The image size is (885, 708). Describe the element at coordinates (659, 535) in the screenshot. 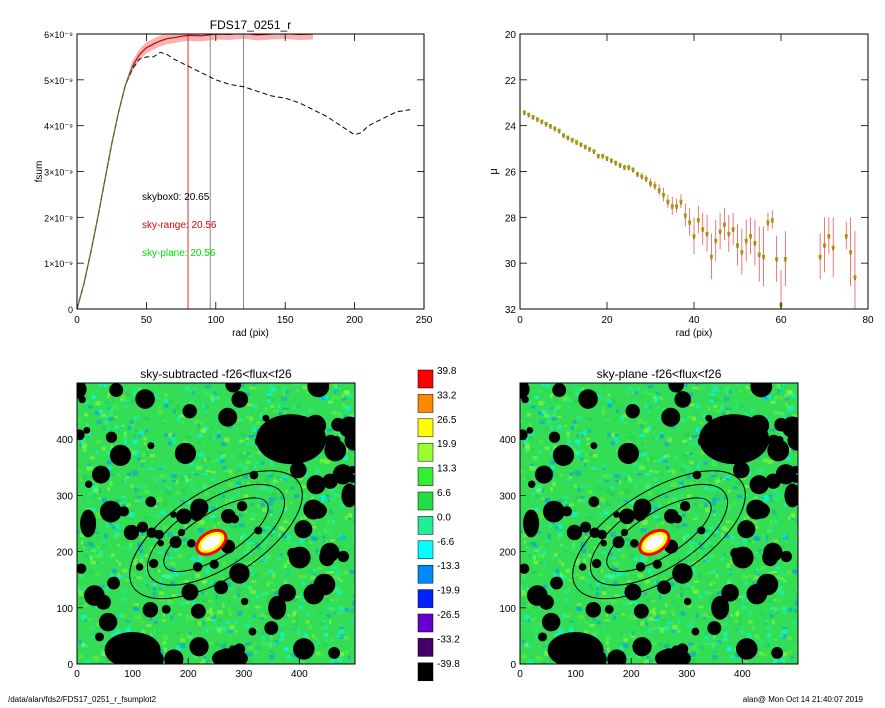

I see `aperture-ellipse` at that location.